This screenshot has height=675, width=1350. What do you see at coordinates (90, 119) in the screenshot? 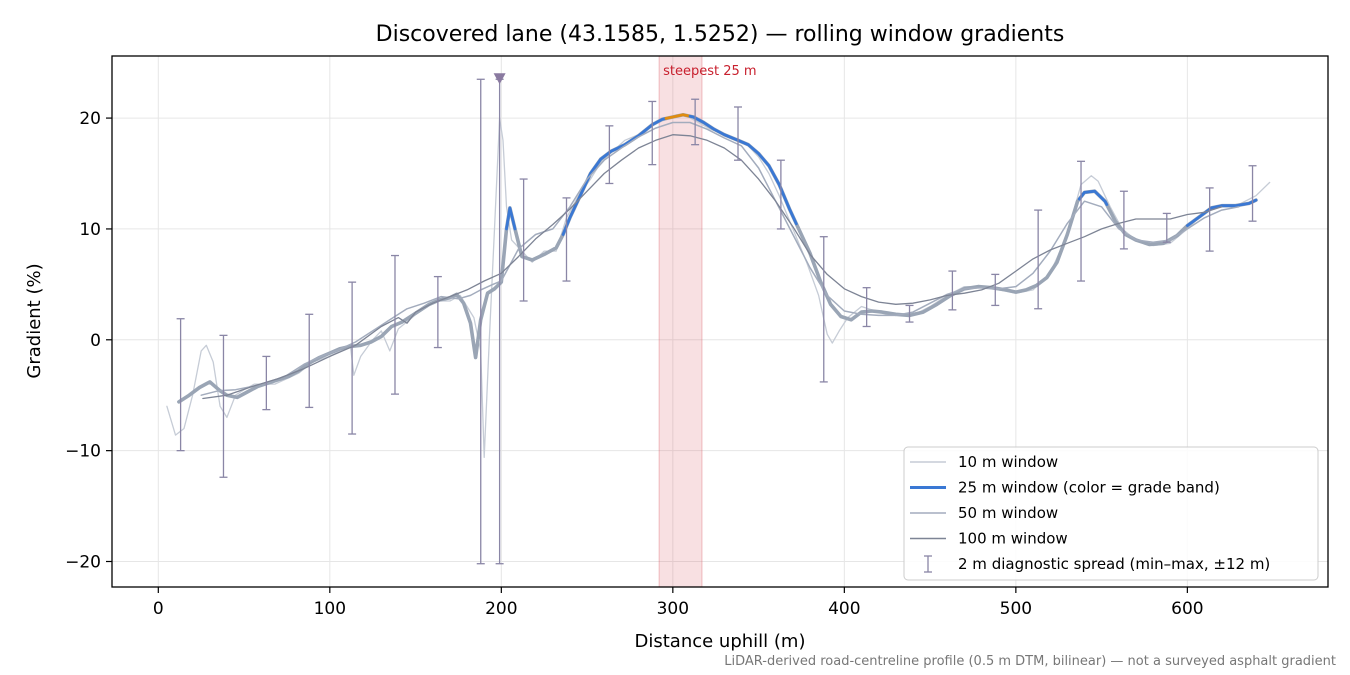
I see `y-tick-label: 20` at bounding box center [90, 119].